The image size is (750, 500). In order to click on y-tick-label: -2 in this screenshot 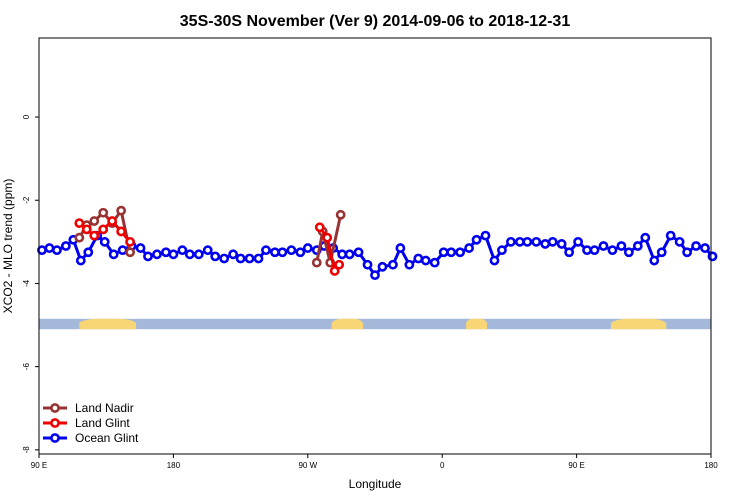, I will do `click(26, 200)`.